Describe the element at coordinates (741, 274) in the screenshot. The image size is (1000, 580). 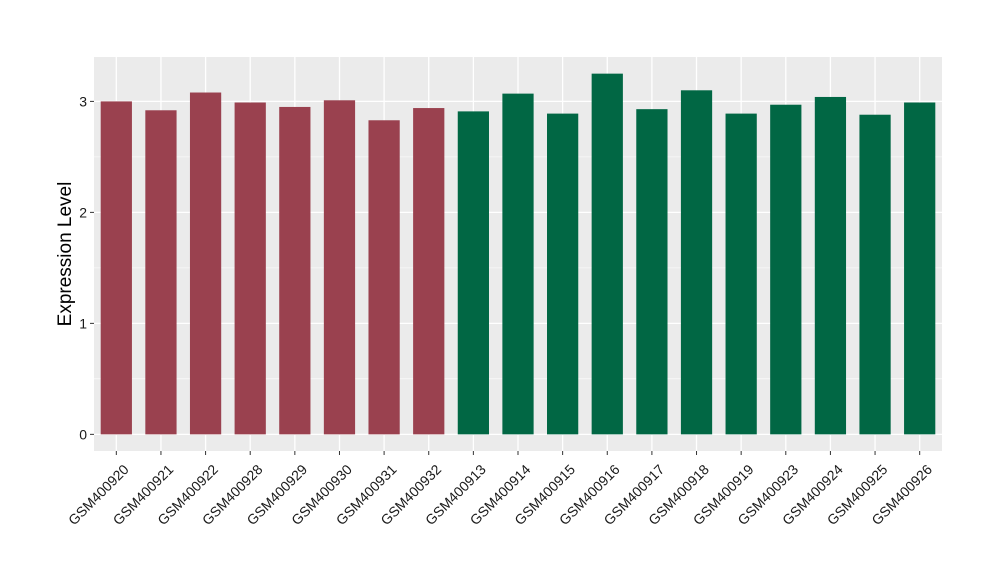
I see `bar-GSM400919` at that location.